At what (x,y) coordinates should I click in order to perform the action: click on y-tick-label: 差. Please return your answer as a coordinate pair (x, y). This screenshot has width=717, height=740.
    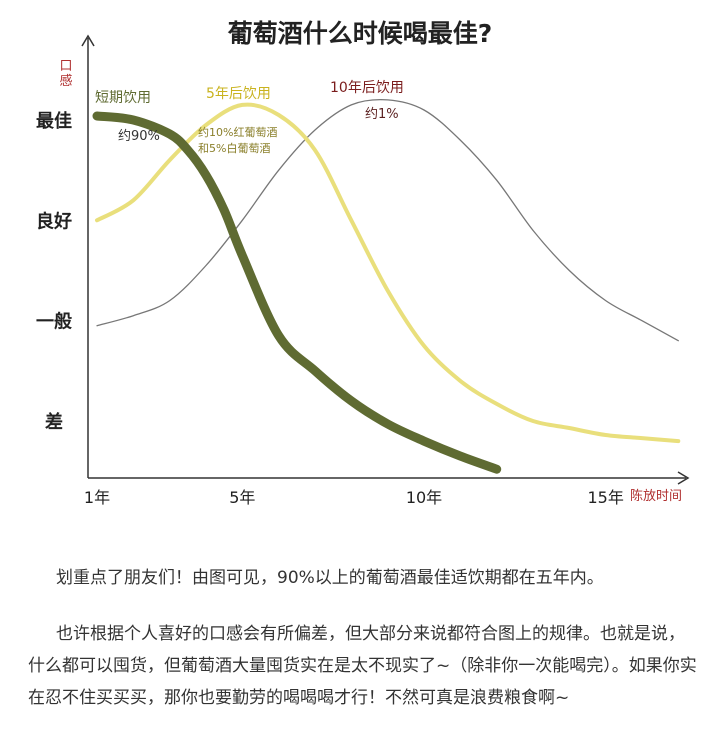
    Looking at the image, I should click on (54, 422).